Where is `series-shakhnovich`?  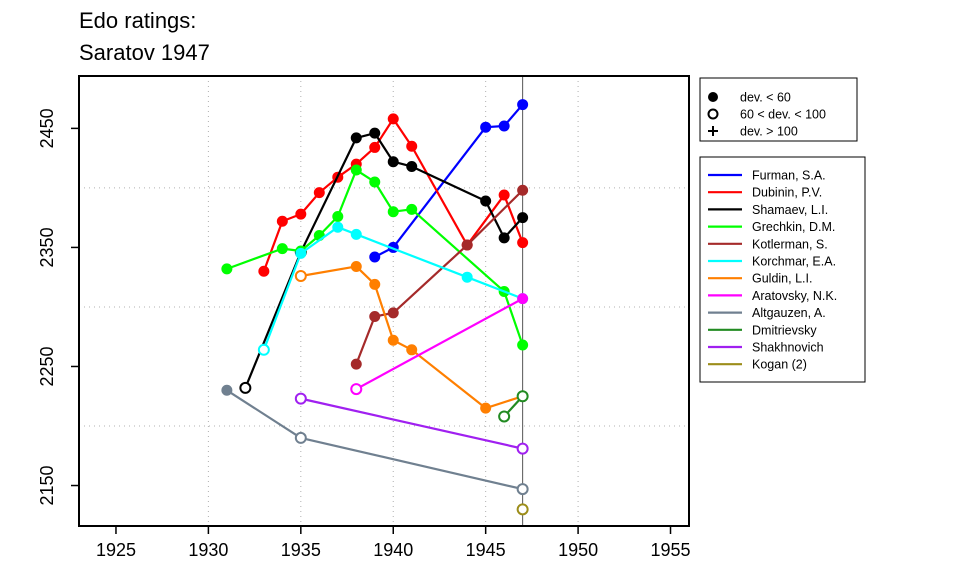 series-shakhnovich is located at coordinates (411, 423).